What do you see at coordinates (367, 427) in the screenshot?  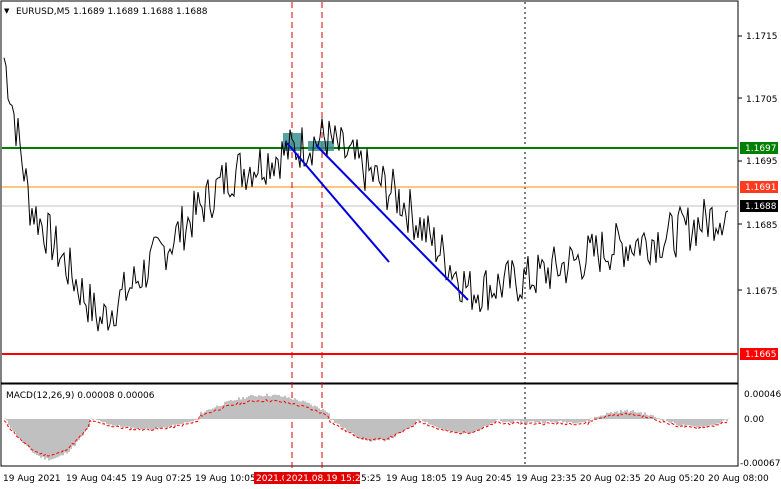 I see `macd-histogram` at bounding box center [367, 427].